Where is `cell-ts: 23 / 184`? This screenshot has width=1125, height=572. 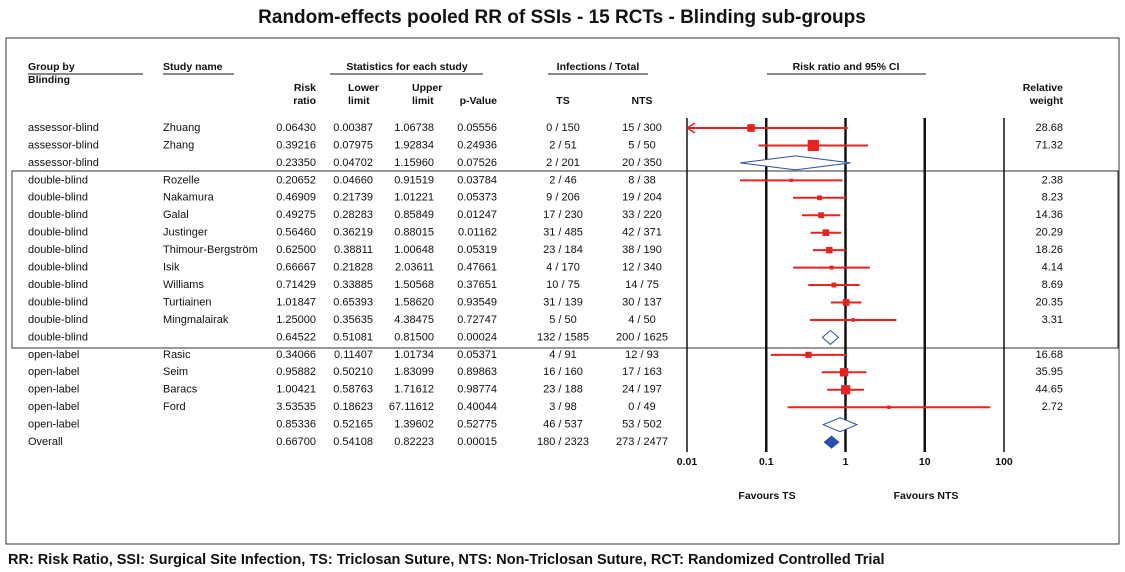
cell-ts: 23 / 184 is located at coordinates (563, 250).